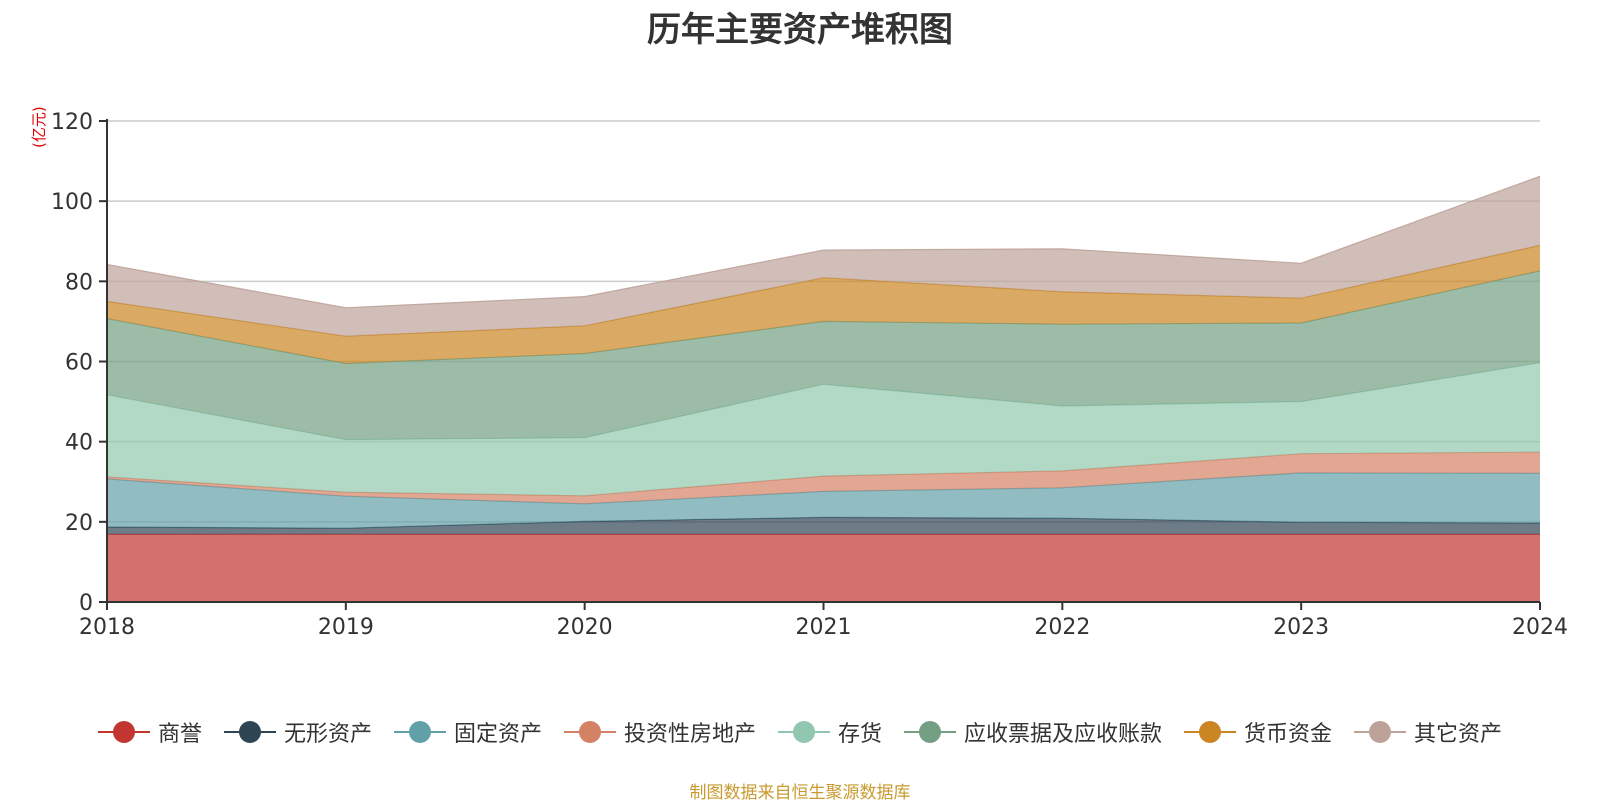  What do you see at coordinates (1062, 627) in the screenshot?
I see `x-tick-label-2022: 2022` at bounding box center [1062, 627].